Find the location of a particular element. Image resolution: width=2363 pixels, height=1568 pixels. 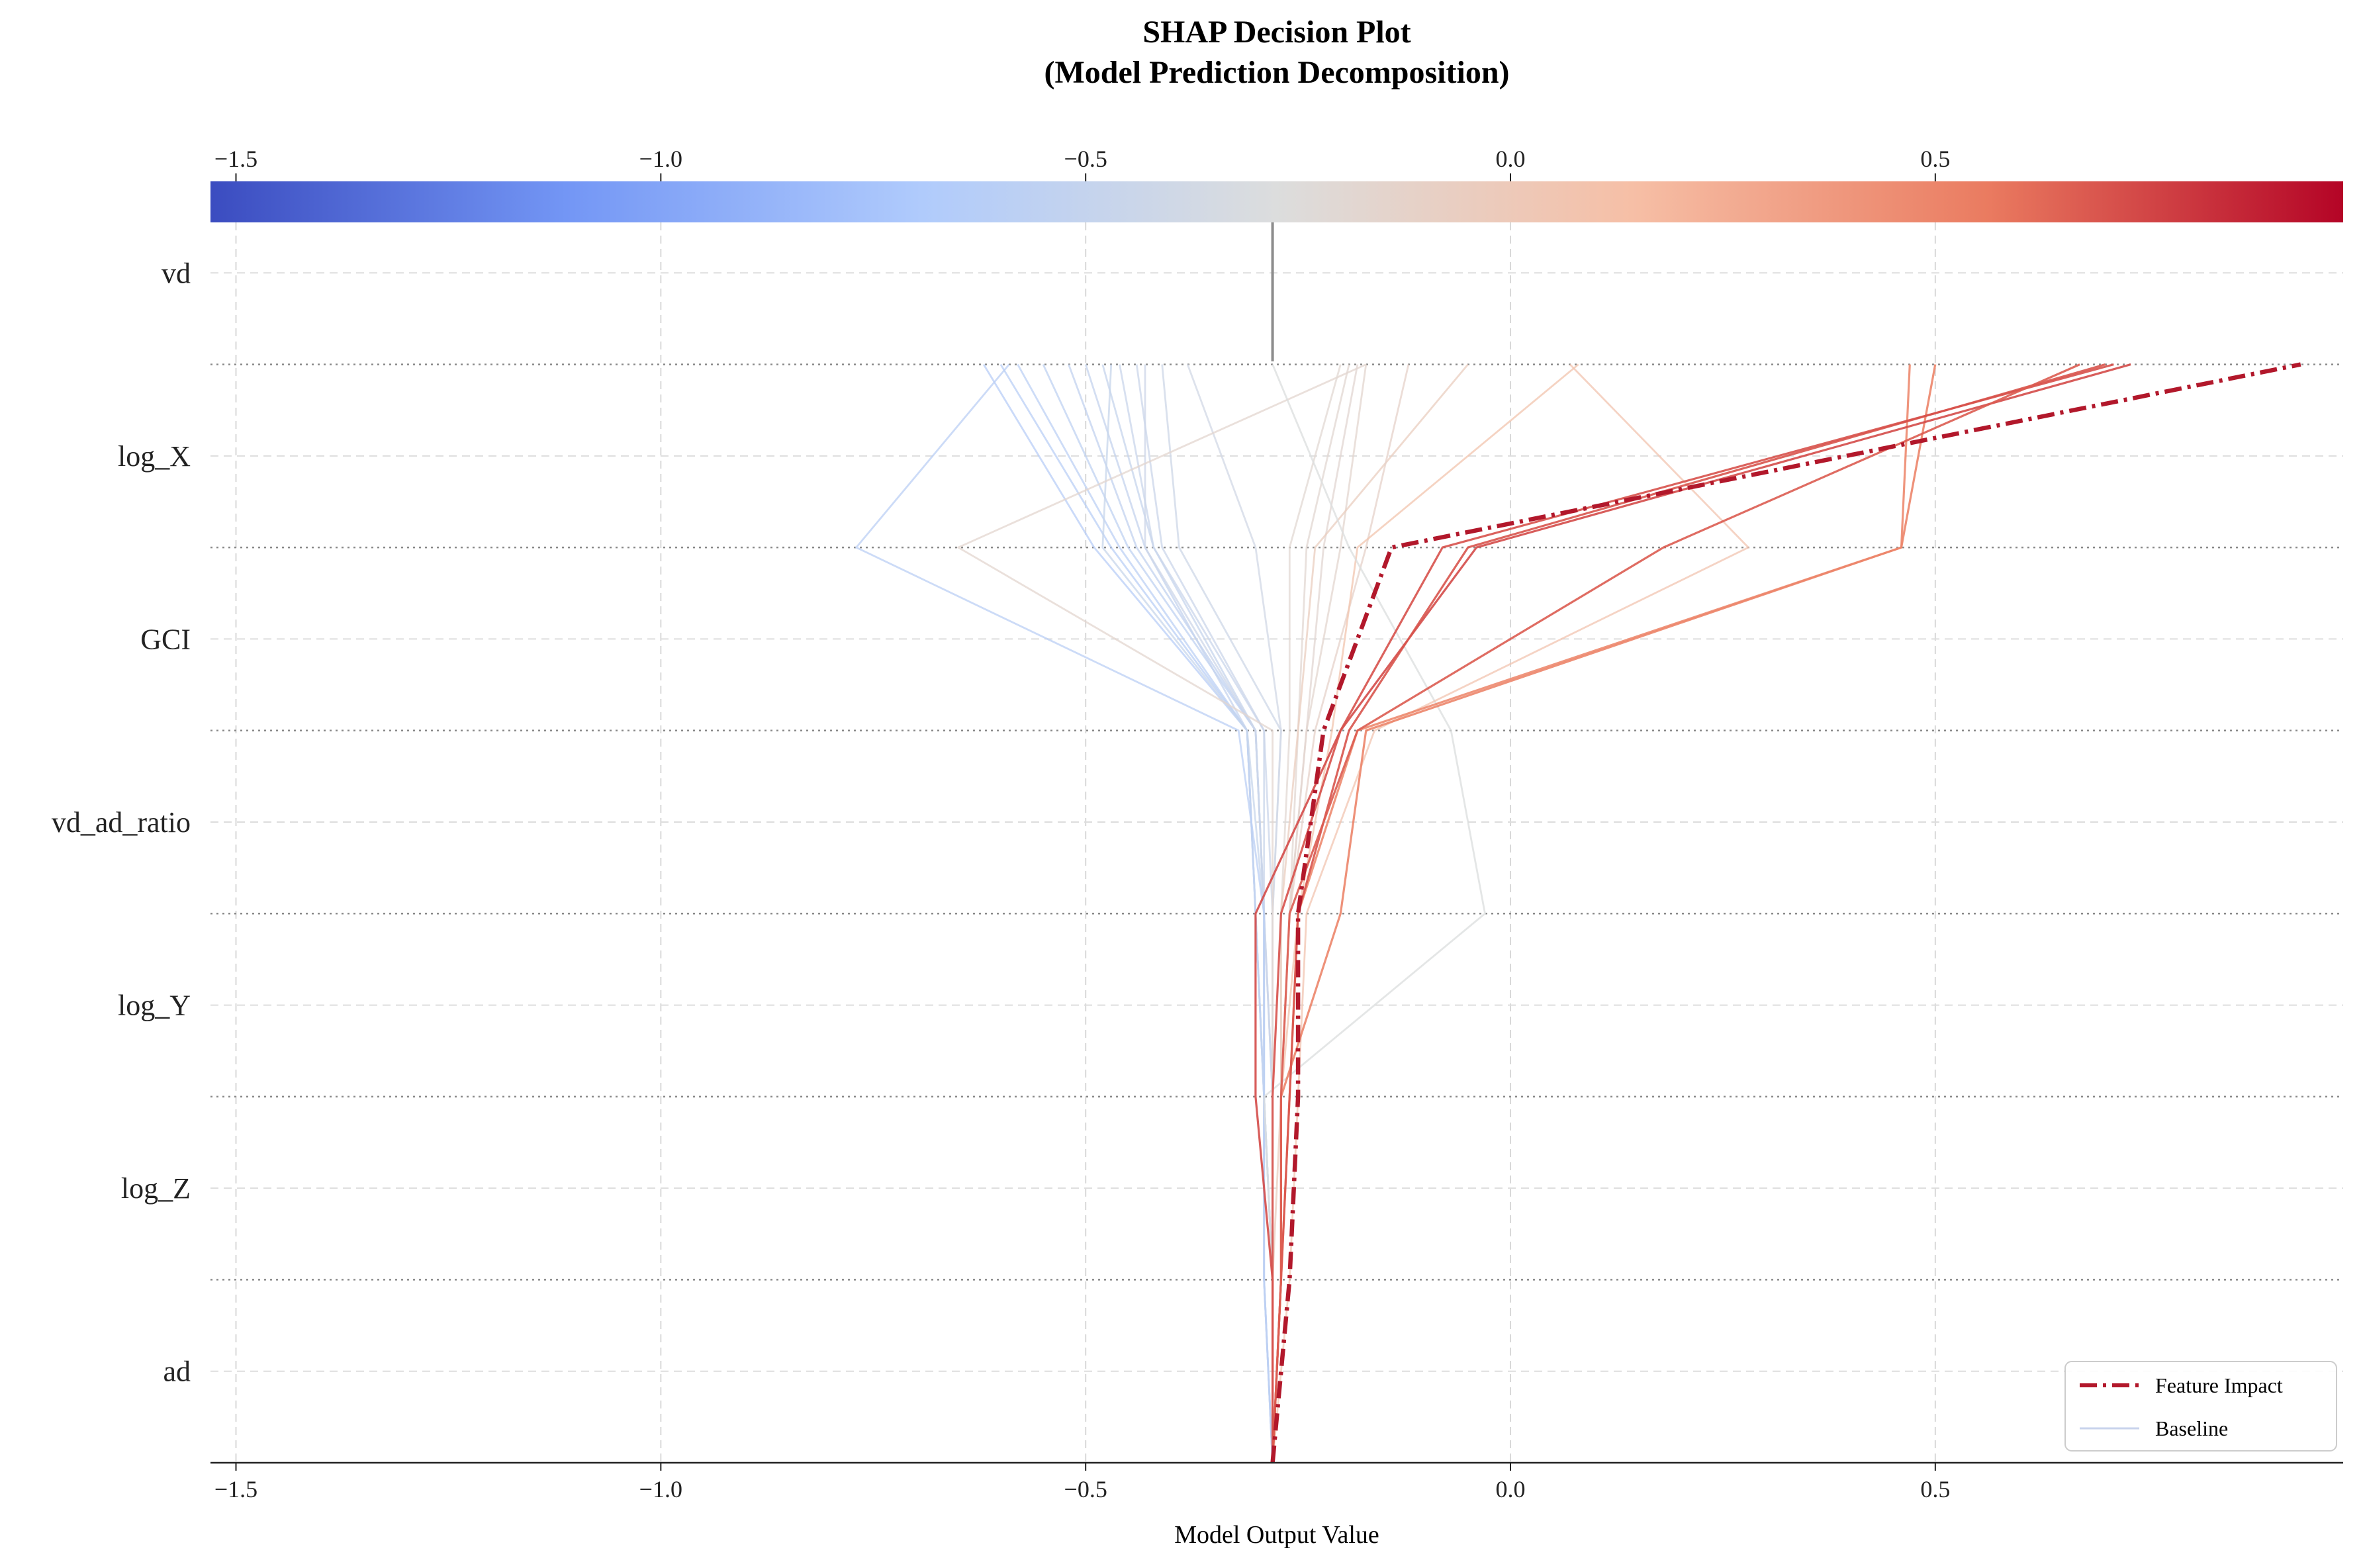

colorbar-tick-label-3: 0.0 is located at coordinates (1511, 159).